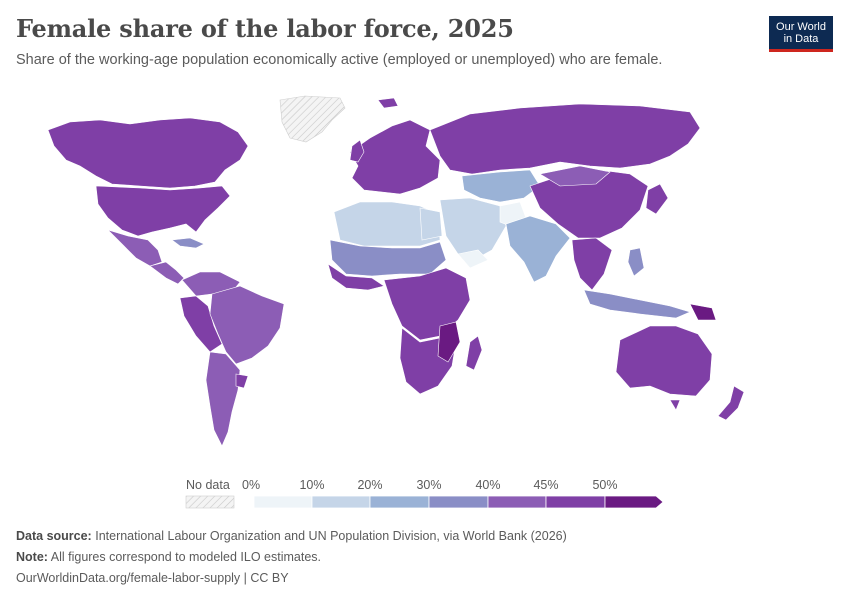 The height and width of the screenshot is (600, 850). What do you see at coordinates (473, 259) in the screenshot?
I see `yemen-region` at bounding box center [473, 259].